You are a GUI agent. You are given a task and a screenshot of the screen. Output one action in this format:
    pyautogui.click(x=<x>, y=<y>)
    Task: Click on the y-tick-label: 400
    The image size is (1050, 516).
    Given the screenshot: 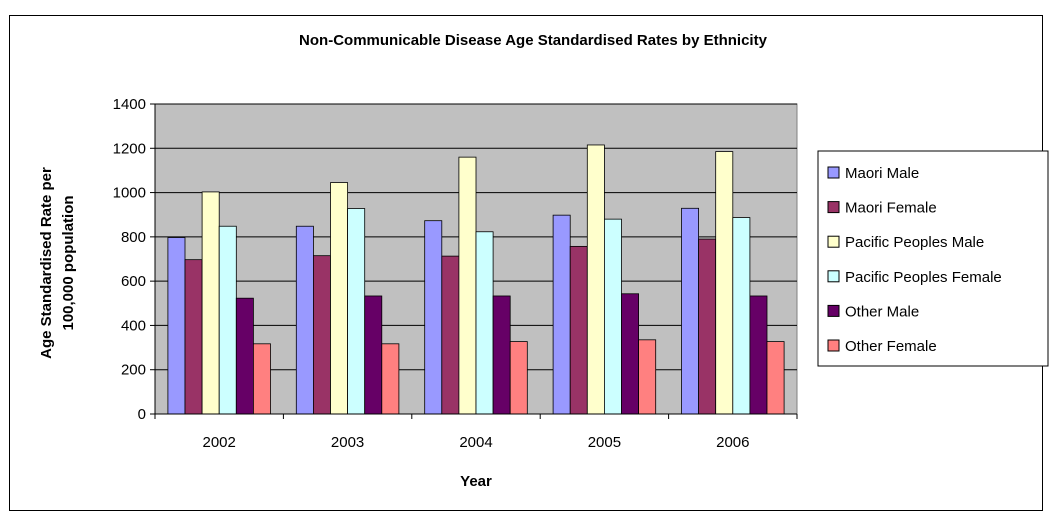 What is the action you would take?
    pyautogui.click(x=133, y=325)
    